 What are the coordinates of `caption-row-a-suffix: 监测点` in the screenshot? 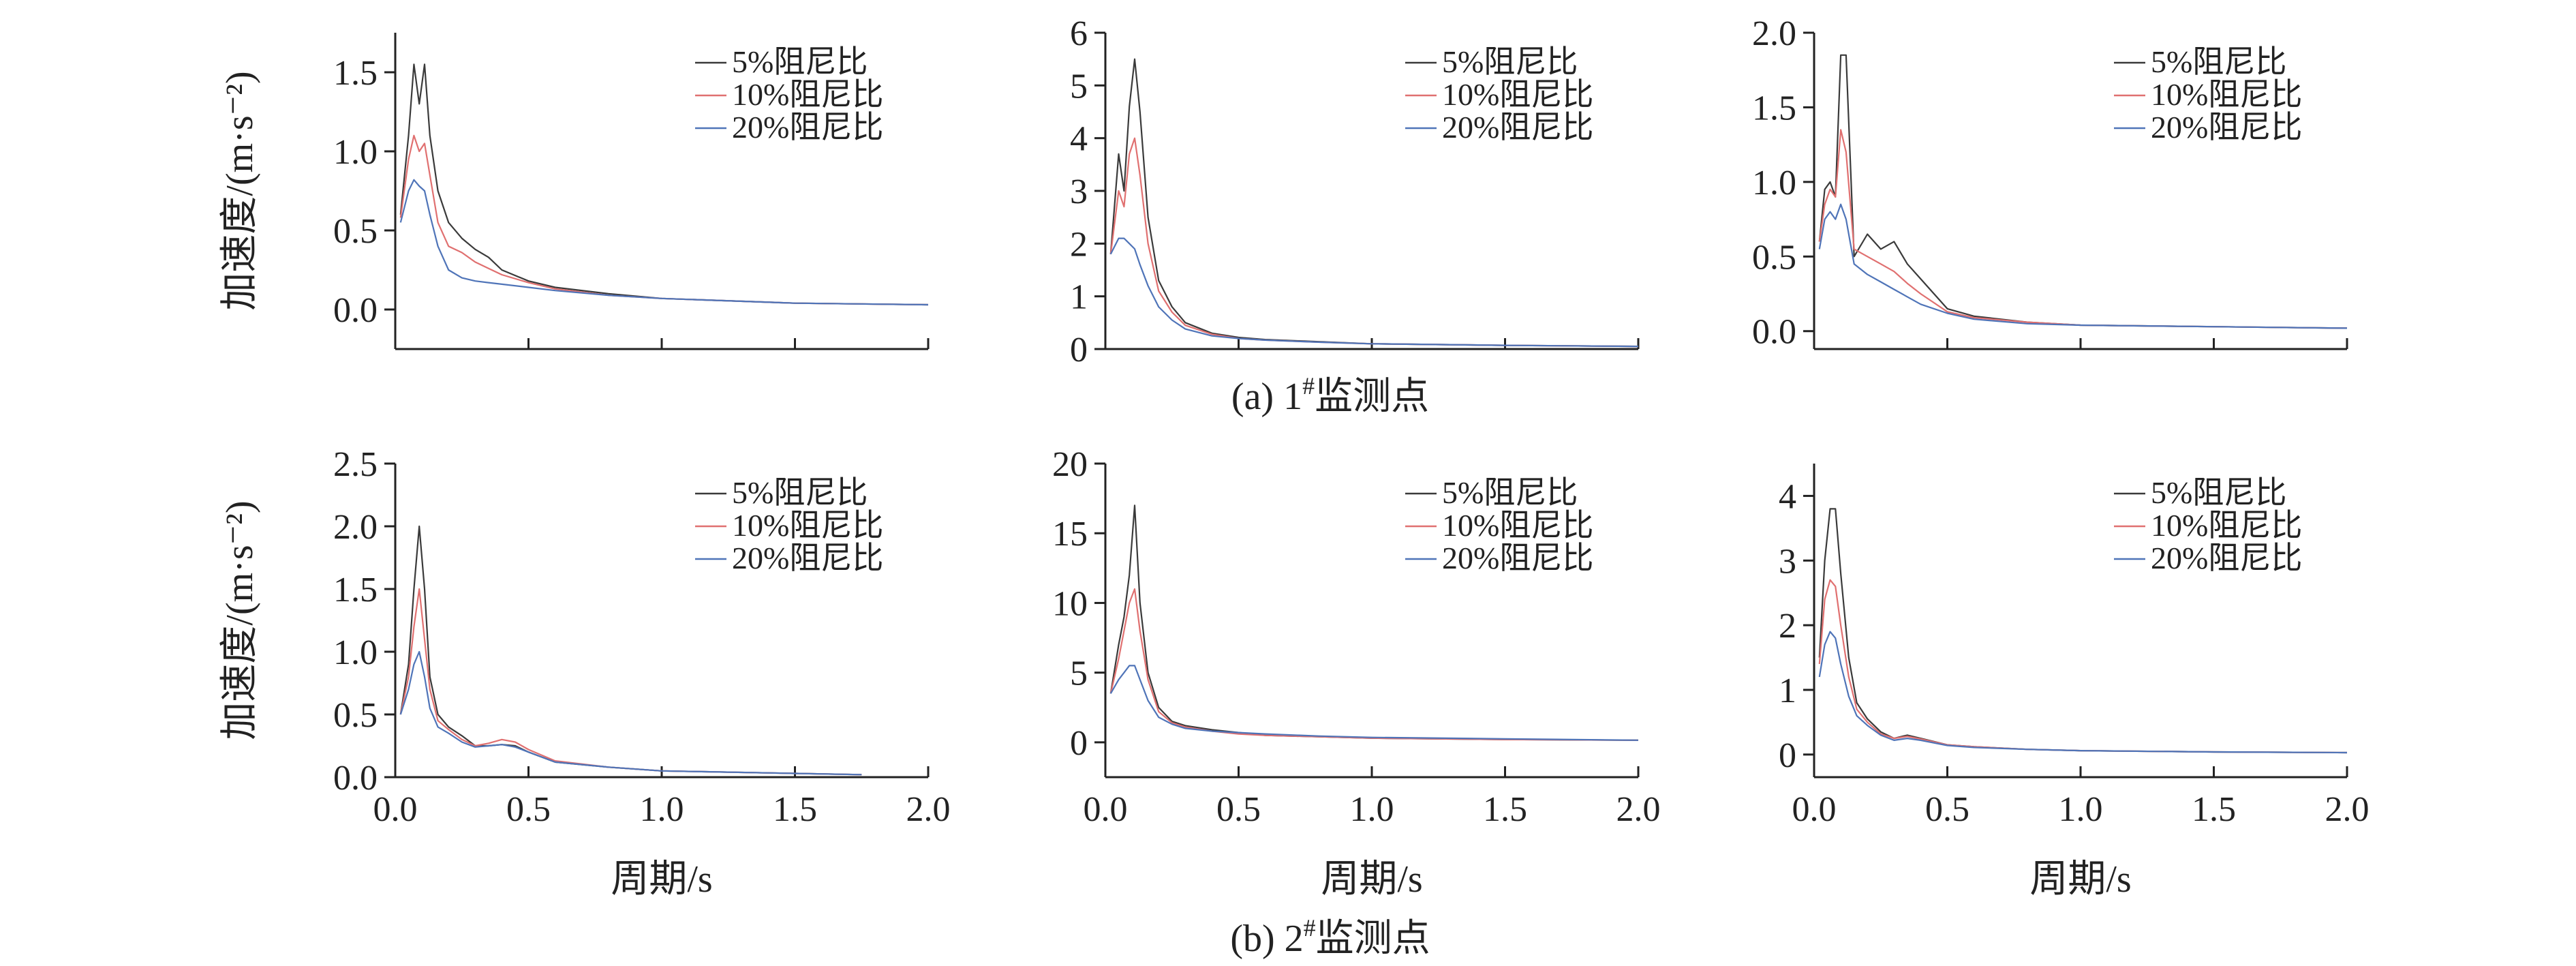 It's located at (1372, 397).